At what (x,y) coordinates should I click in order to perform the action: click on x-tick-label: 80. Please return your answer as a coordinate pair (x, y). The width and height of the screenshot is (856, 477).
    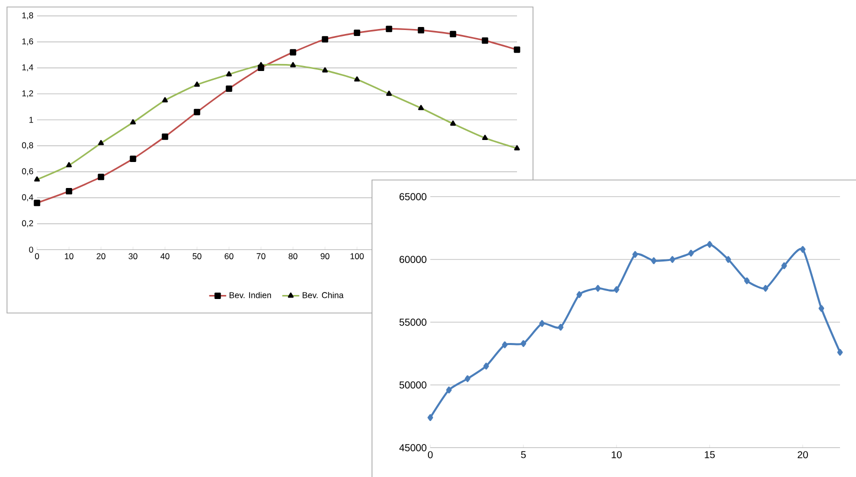
    Looking at the image, I should click on (293, 256).